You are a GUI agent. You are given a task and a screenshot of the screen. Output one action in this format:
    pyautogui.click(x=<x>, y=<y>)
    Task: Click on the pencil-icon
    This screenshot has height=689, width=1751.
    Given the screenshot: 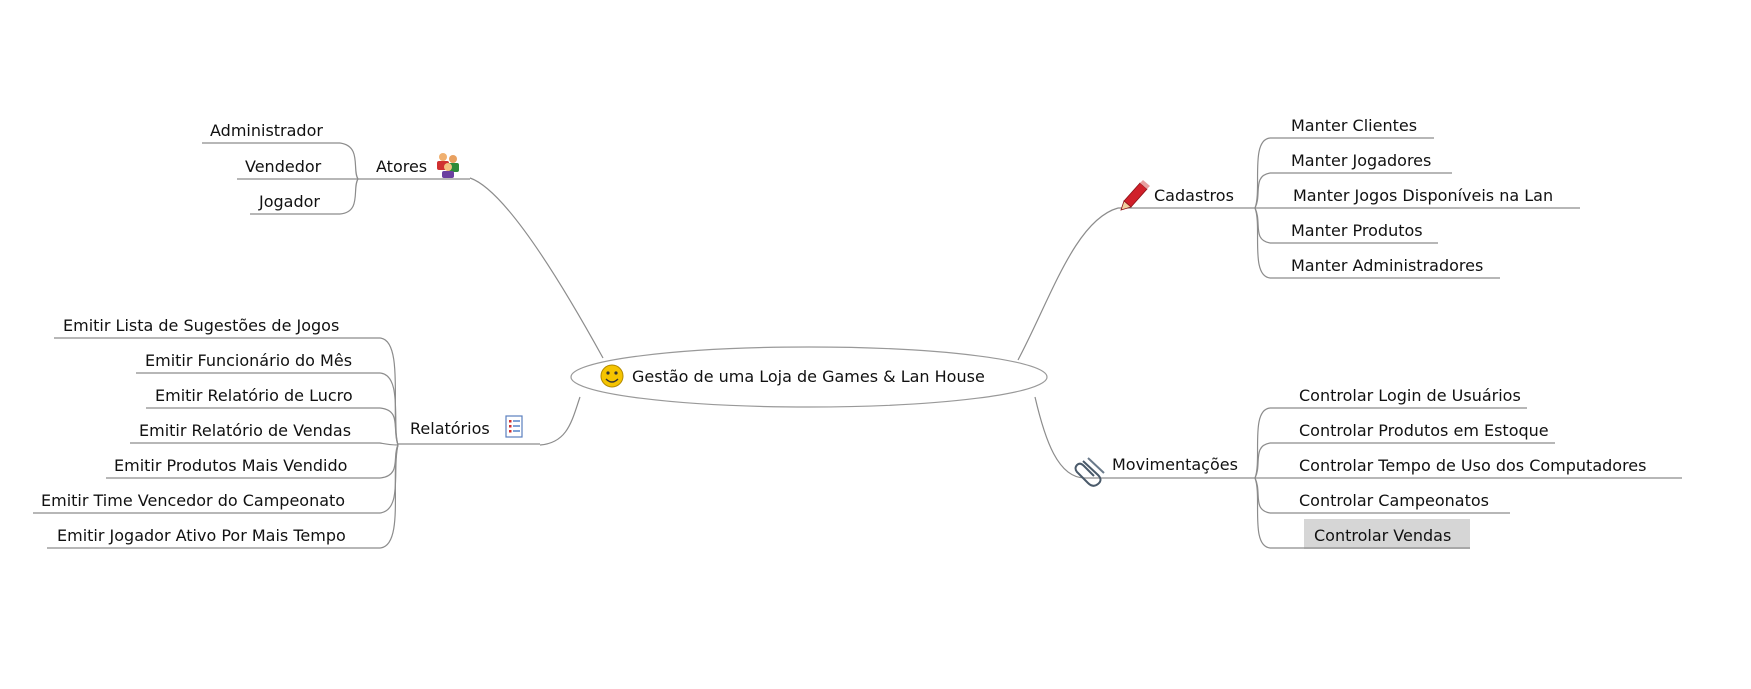 What is the action you would take?
    pyautogui.click(x=1135, y=195)
    